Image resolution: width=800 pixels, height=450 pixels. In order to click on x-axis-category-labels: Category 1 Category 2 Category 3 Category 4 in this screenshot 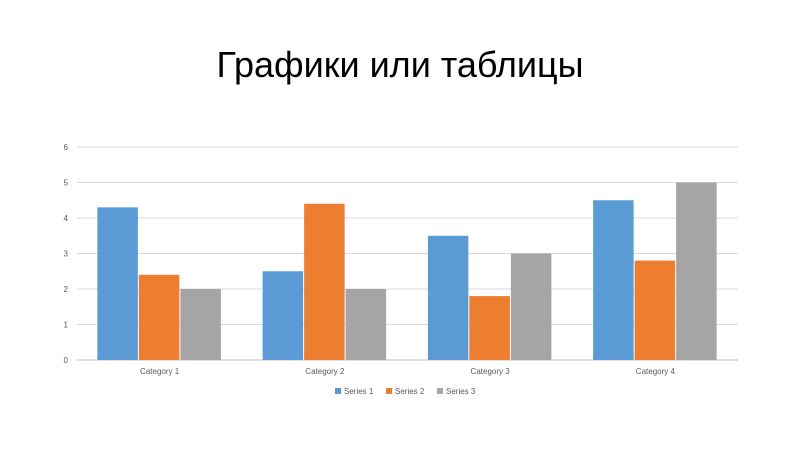, I will do `click(407, 371)`.